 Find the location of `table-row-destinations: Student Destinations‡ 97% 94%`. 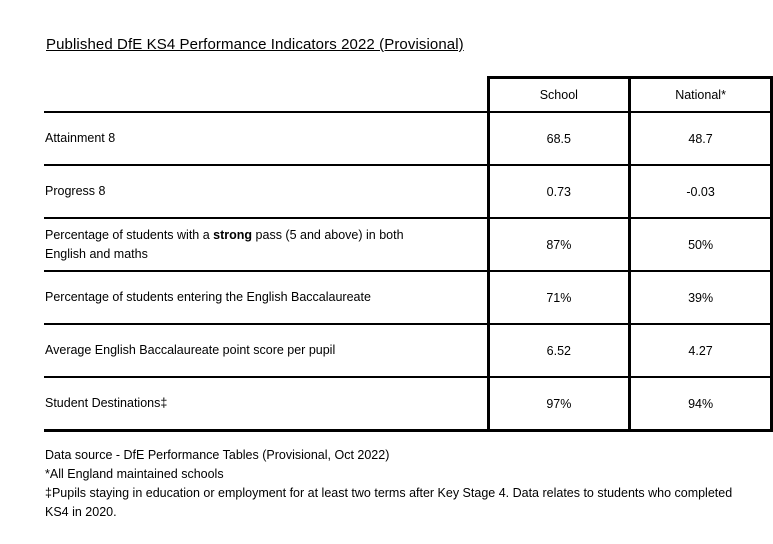

table-row-destinations: Student Destinations‡ 97% 94% is located at coordinates (408, 404).